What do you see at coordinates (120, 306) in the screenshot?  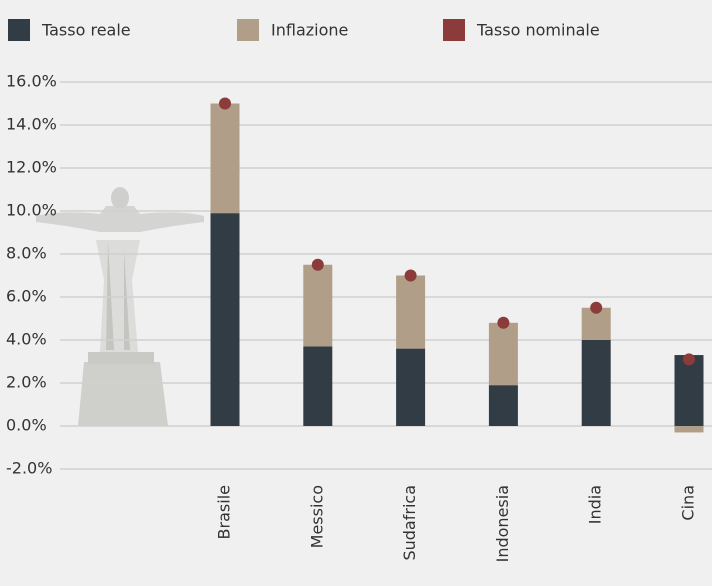 I see `statue-illustration` at bounding box center [120, 306].